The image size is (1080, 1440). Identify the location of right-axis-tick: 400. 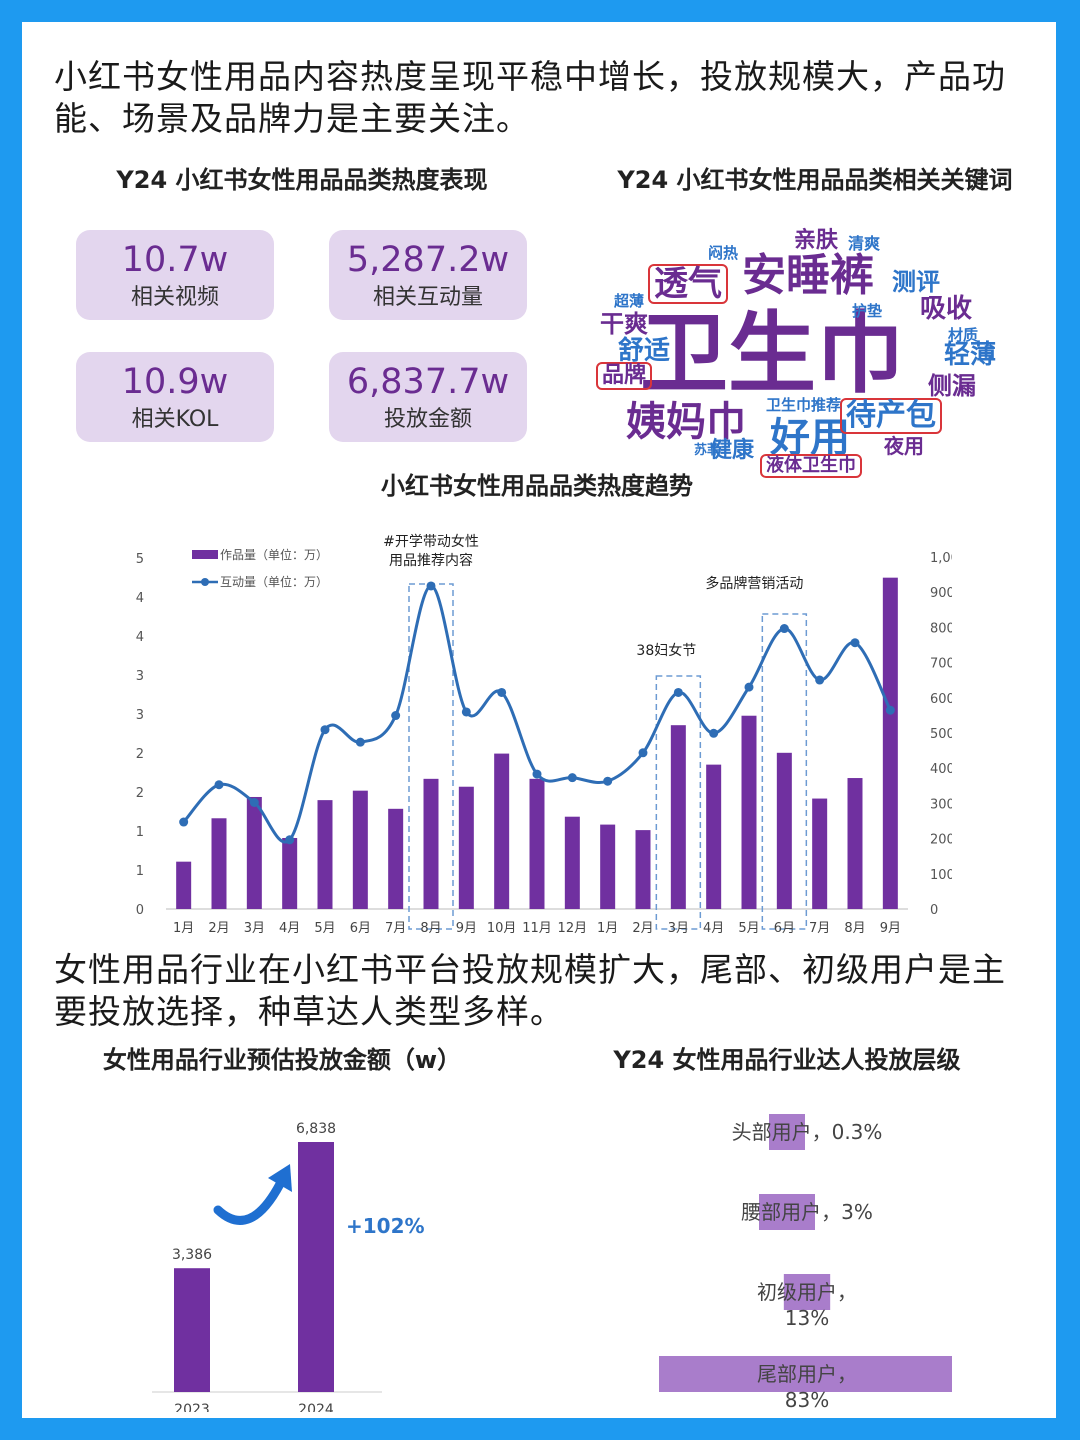
(941, 769).